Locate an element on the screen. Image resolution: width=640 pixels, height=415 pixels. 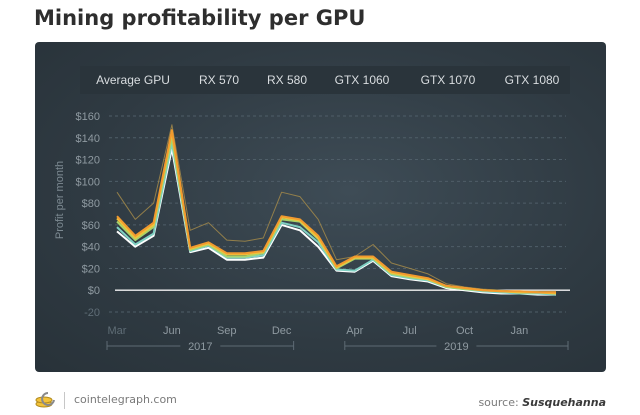
source-prefix: source: is located at coordinates (498, 402).